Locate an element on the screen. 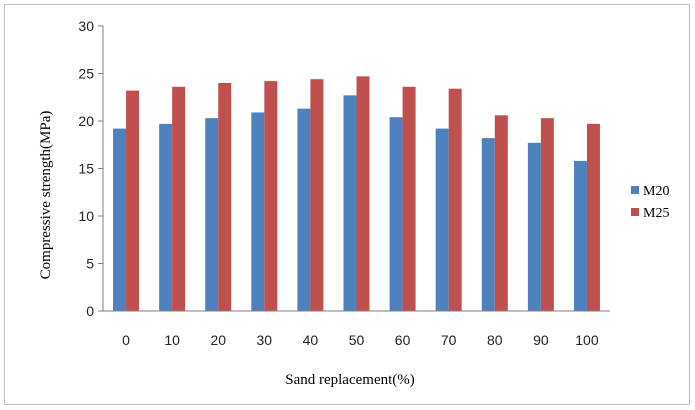 Image resolution: width=695 pixels, height=410 pixels. legend-label-m20: M20 is located at coordinates (656, 191).